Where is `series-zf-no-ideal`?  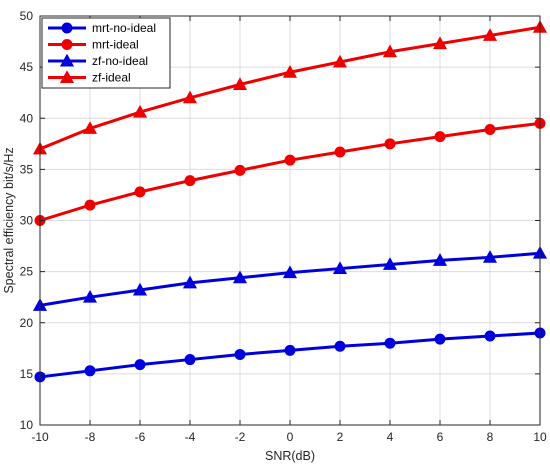
series-zf-no-ideal is located at coordinates (290, 278).